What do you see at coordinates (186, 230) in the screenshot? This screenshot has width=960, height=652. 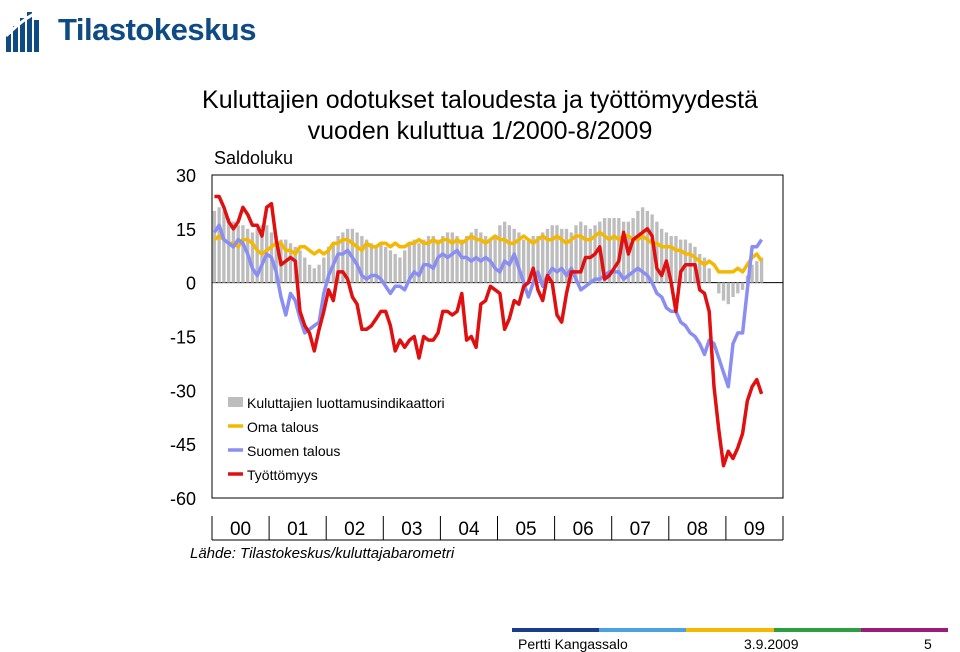 I see `y-tick-label: 15` at bounding box center [186, 230].